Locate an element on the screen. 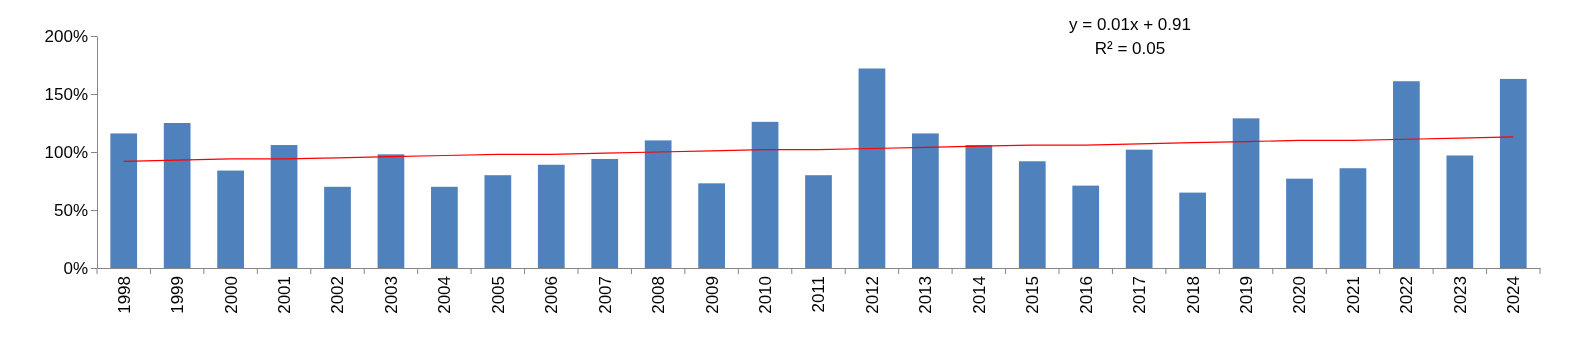  x-tick-label: 2003 is located at coordinates (391, 295).